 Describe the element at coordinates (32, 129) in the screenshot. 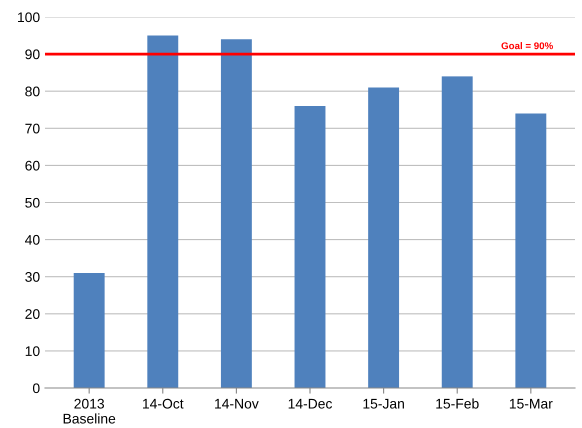

I see `y-tick-label: 70` at that location.